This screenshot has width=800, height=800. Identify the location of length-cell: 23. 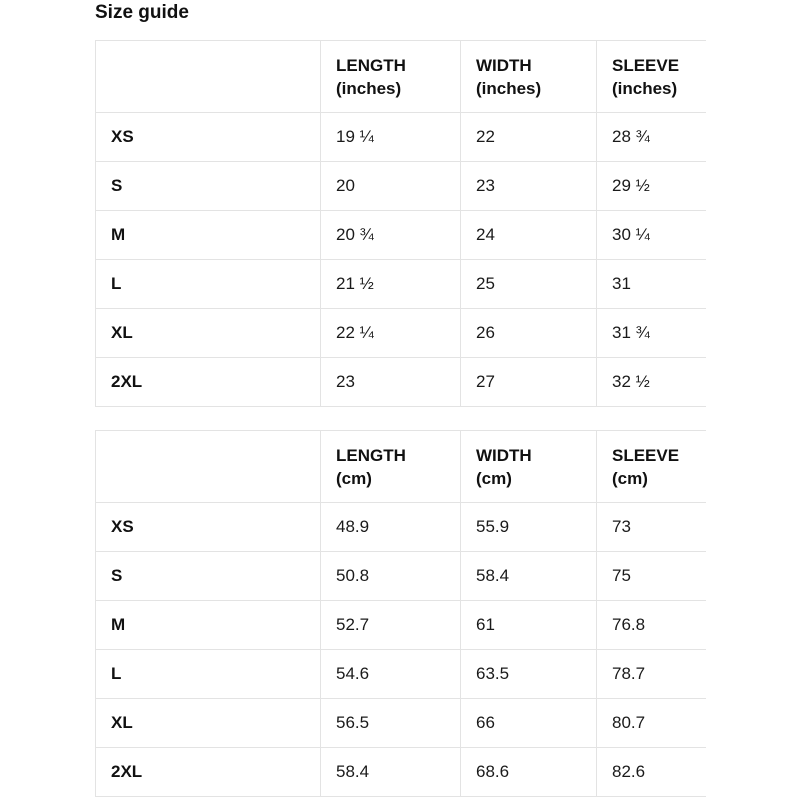
(390, 382).